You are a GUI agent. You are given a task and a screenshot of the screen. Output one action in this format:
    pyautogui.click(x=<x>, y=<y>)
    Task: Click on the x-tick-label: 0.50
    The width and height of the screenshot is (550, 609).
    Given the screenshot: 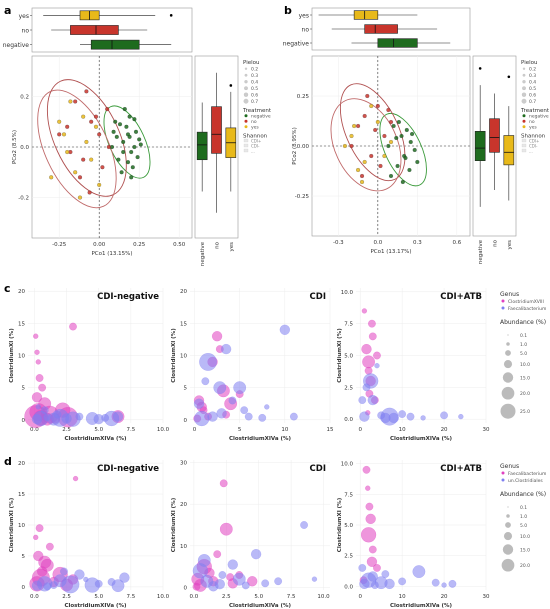 What is the action you would take?
    pyautogui.click(x=179, y=245)
    